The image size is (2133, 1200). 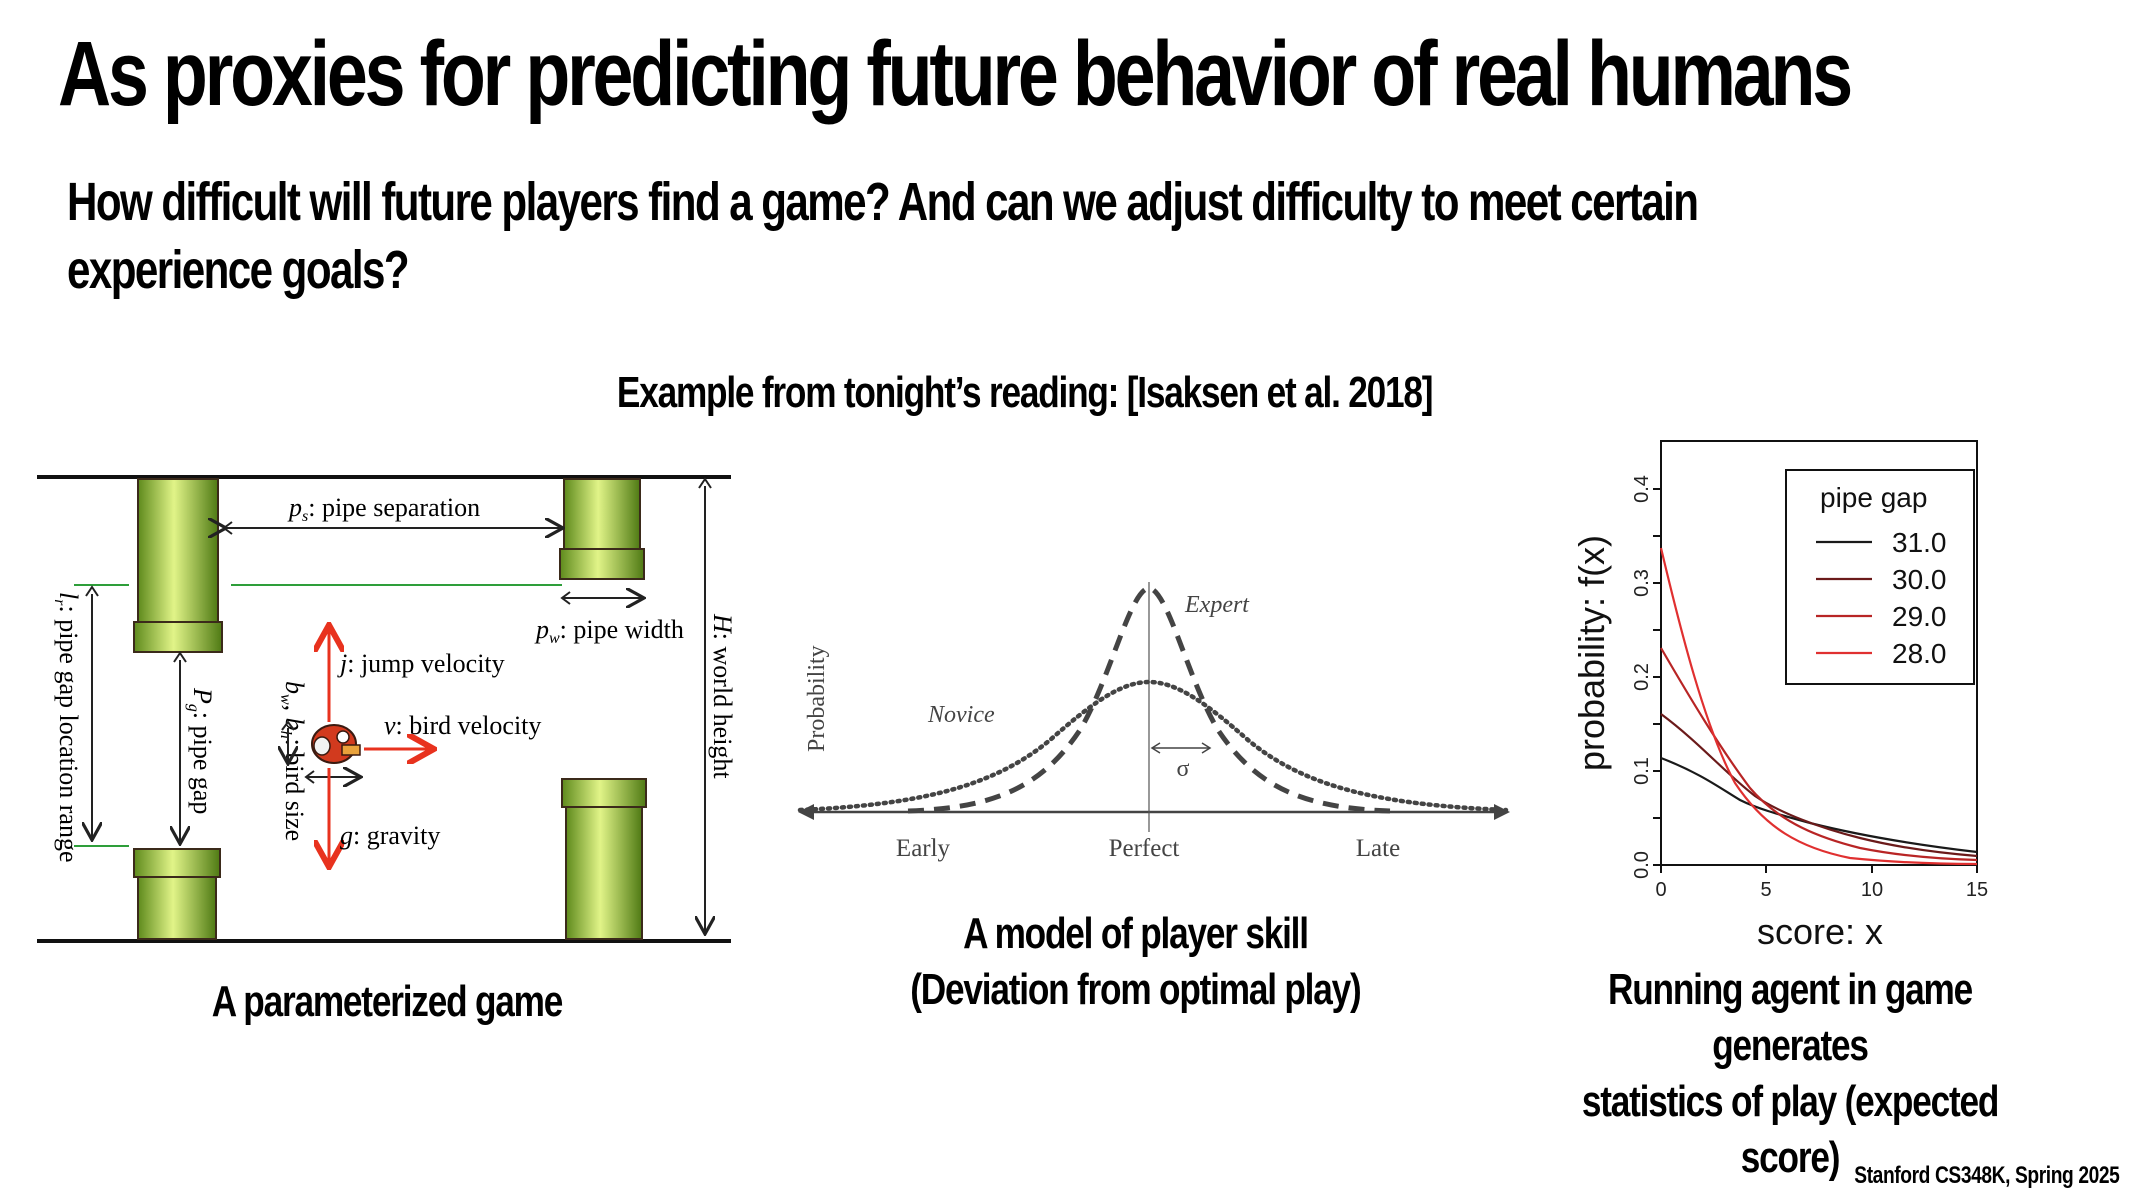 What do you see at coordinates (1986, 1175) in the screenshot?
I see `footer-text: Stanford CS348K, Spring 2025` at bounding box center [1986, 1175].